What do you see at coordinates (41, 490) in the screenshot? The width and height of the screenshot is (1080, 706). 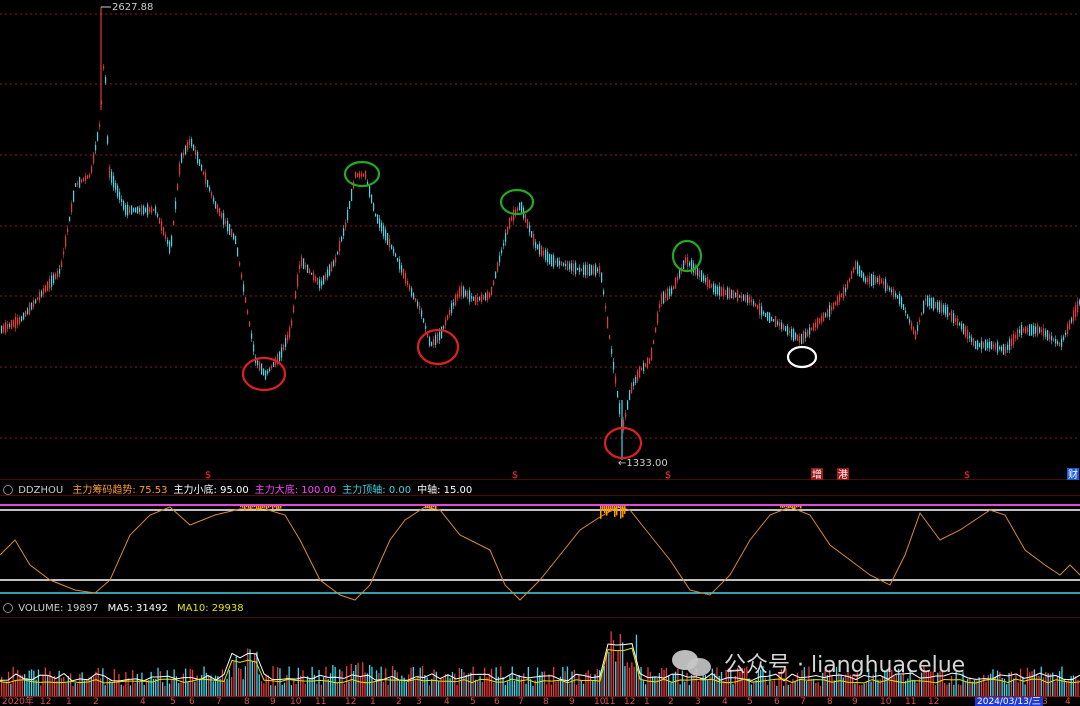 I see `indicator-name: DDZHOU` at bounding box center [41, 490].